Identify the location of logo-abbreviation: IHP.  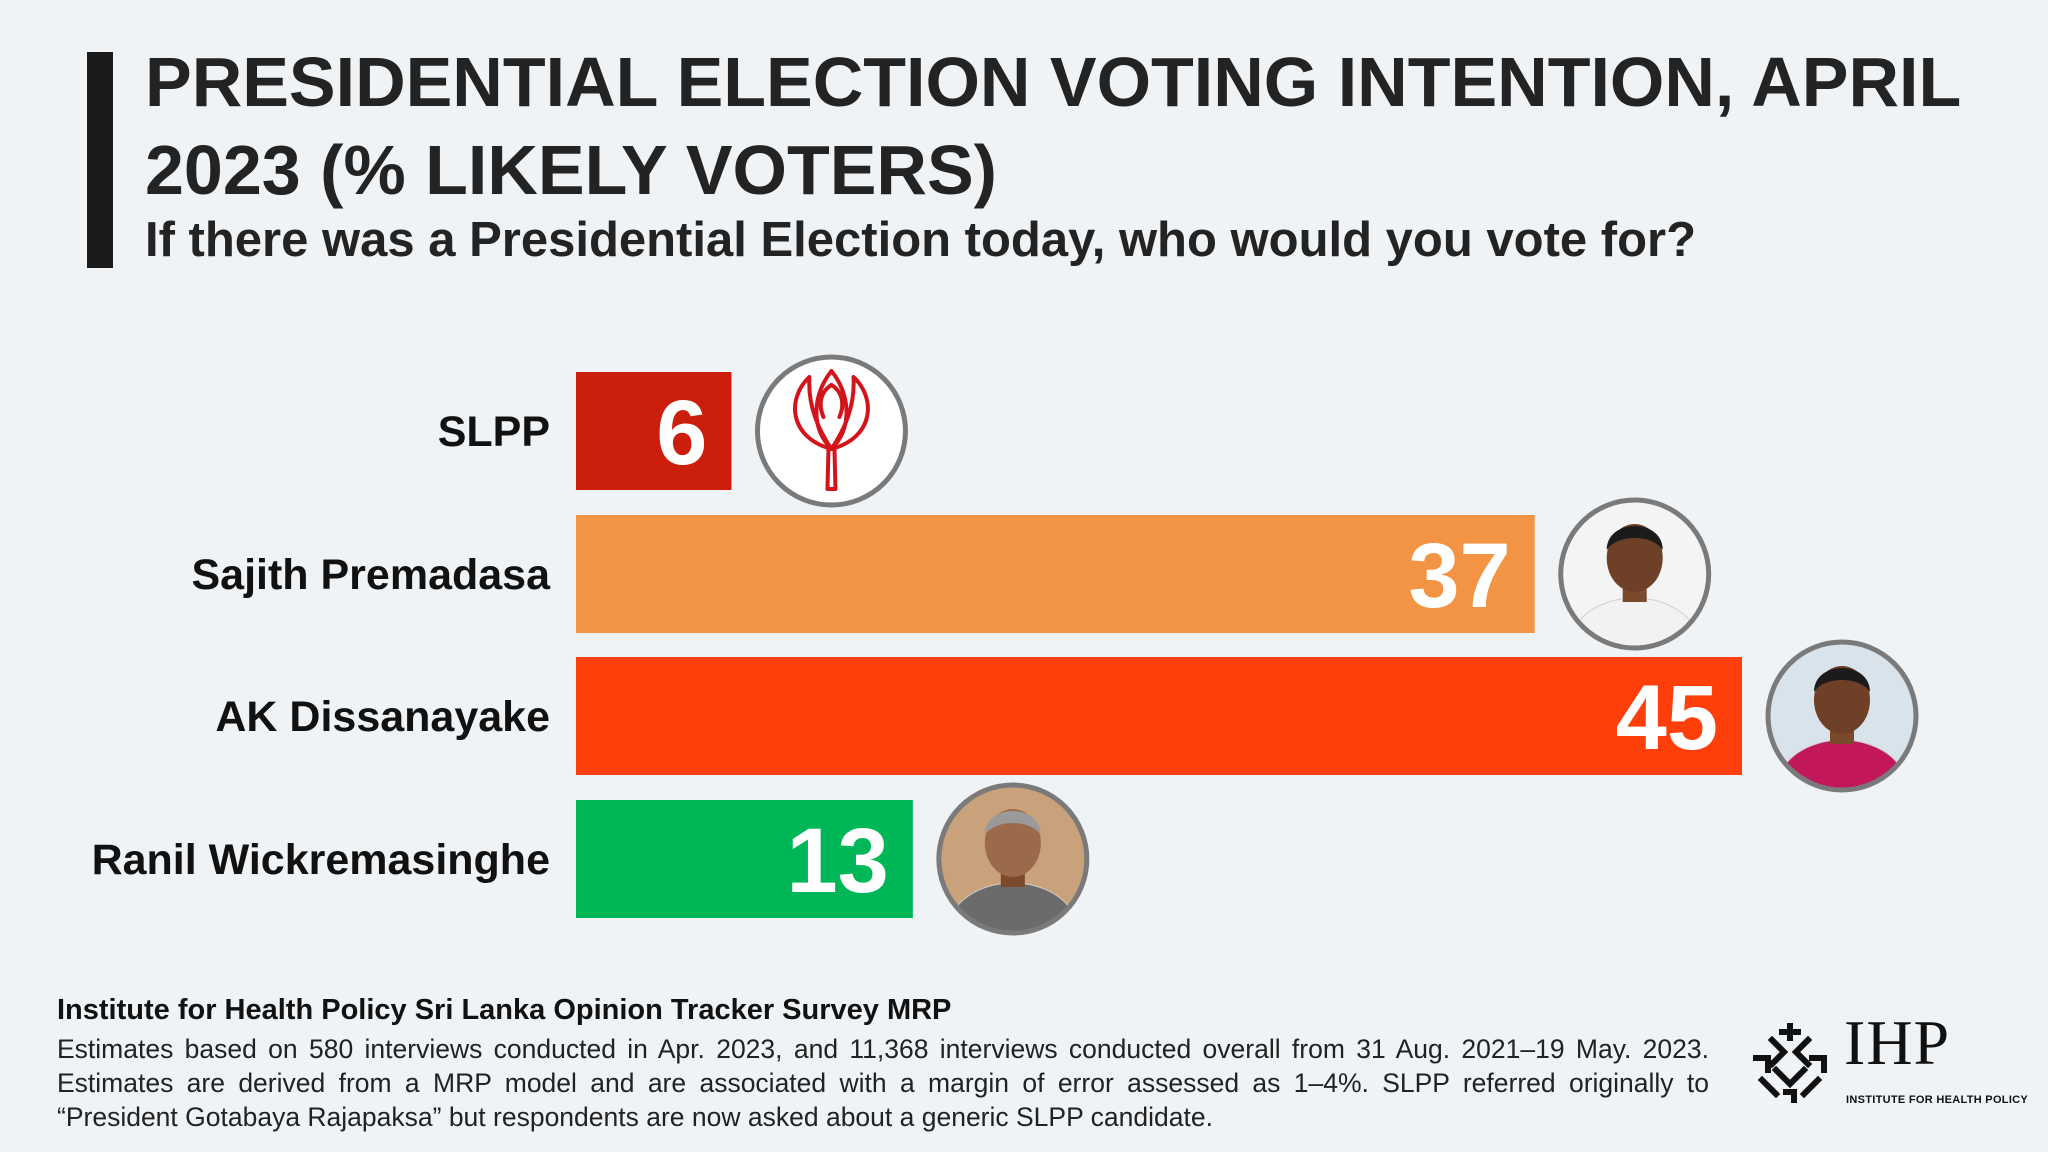
(1897, 1042).